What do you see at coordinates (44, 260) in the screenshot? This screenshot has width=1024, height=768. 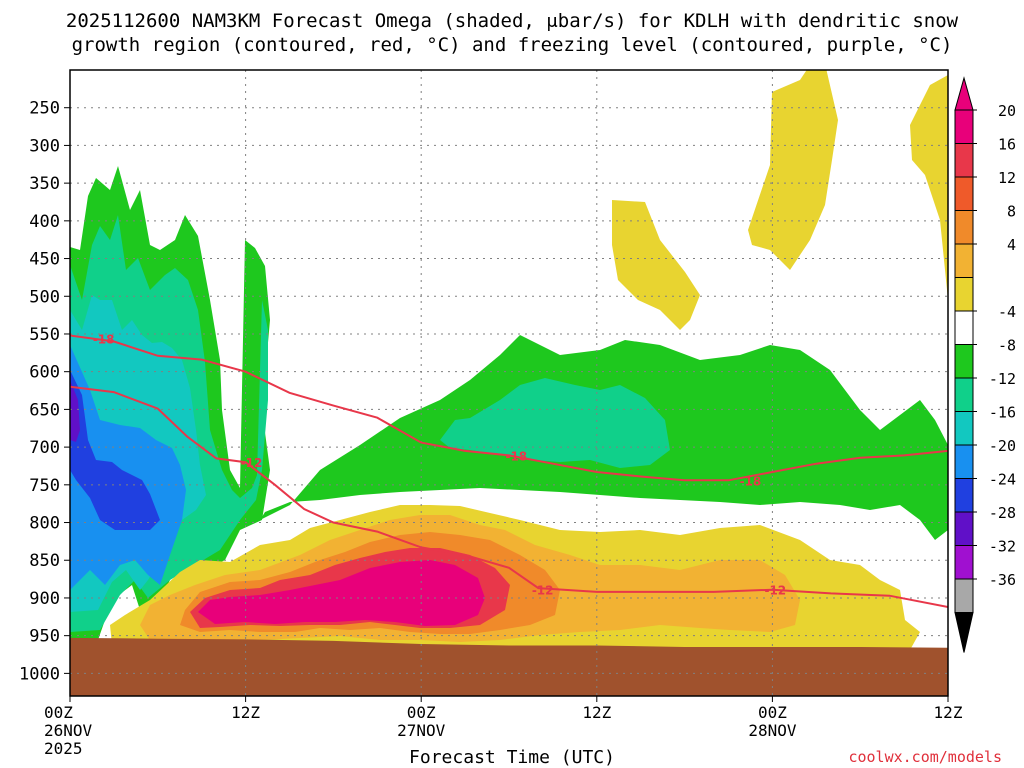 I see `y-tick-label: 450` at bounding box center [44, 260].